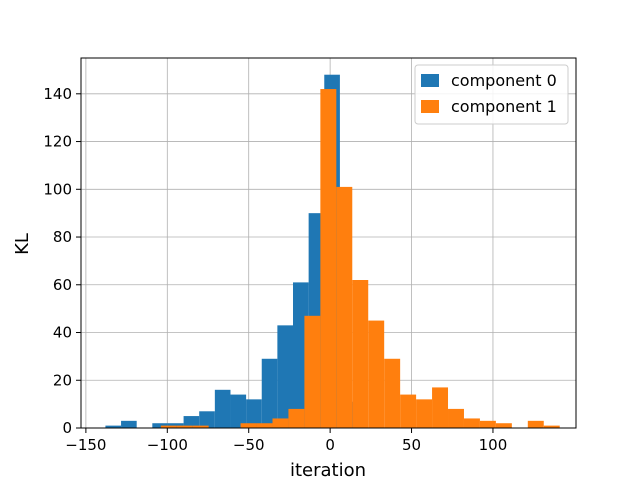 The height and width of the screenshot is (480, 640). Describe the element at coordinates (57, 142) in the screenshot. I see `y-tick-label: 120` at that location.